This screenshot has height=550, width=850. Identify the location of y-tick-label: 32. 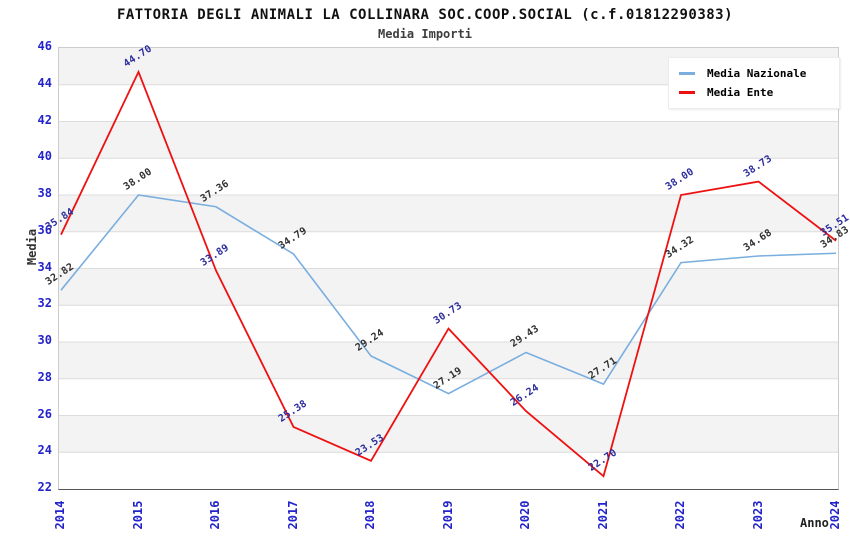
(44, 303).